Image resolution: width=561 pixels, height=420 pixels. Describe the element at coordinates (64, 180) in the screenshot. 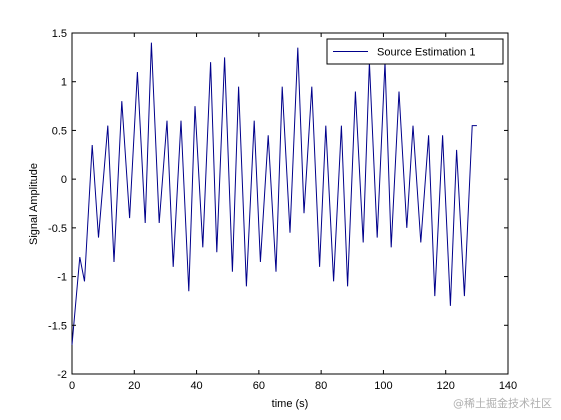

I see `y-tick-label: 0` at that location.